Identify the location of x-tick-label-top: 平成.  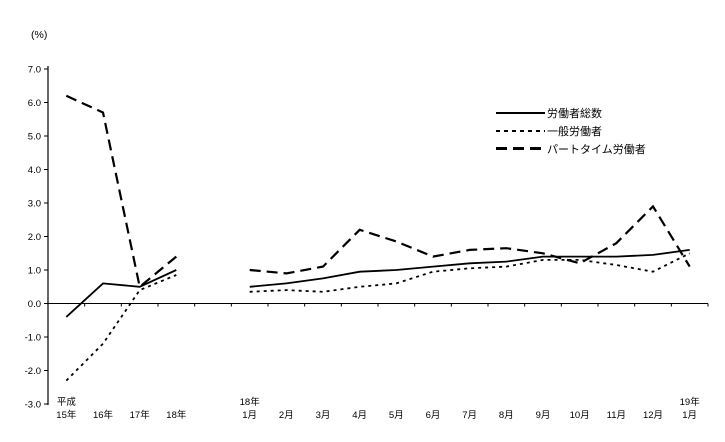
(67, 402).